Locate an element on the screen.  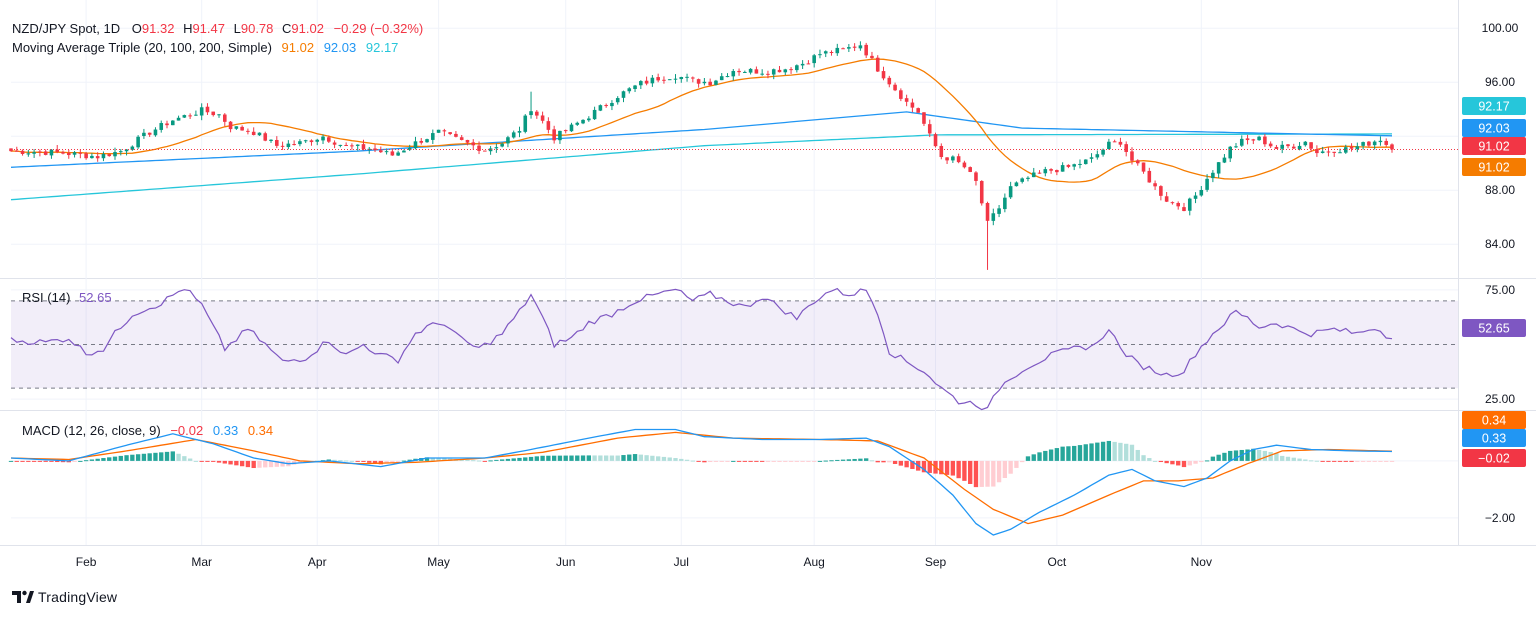
macd-legend-title: MACD (12, 26, close, 9) is located at coordinates (91, 430).